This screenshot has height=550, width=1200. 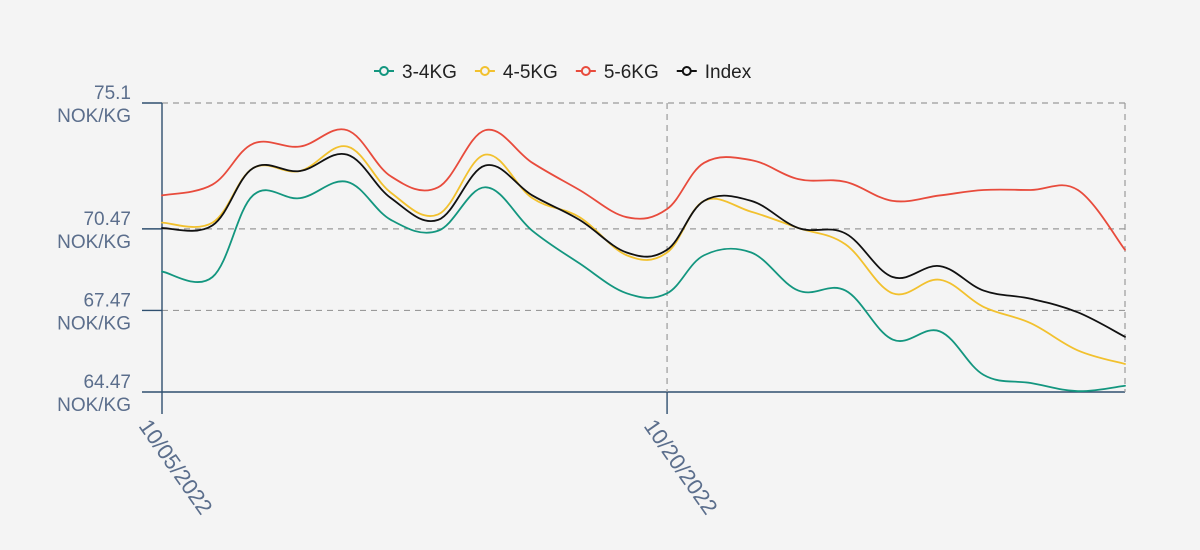 I want to click on legend: 3-4KG 4-5KG 5-6KG Index, so click(x=563, y=72).